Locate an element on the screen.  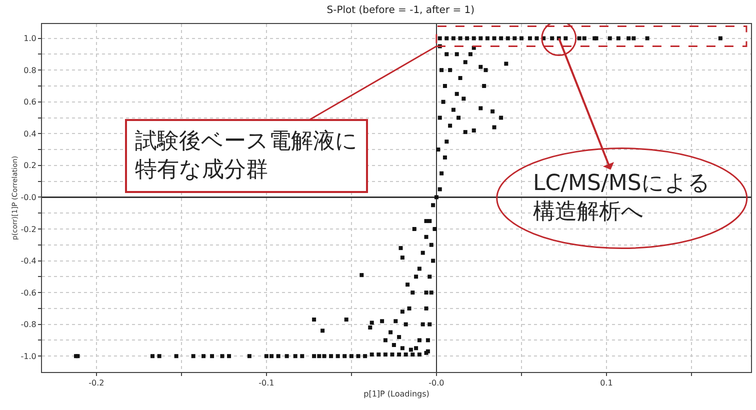
y-tick-label: -0.0 is located at coordinates (28, 197).